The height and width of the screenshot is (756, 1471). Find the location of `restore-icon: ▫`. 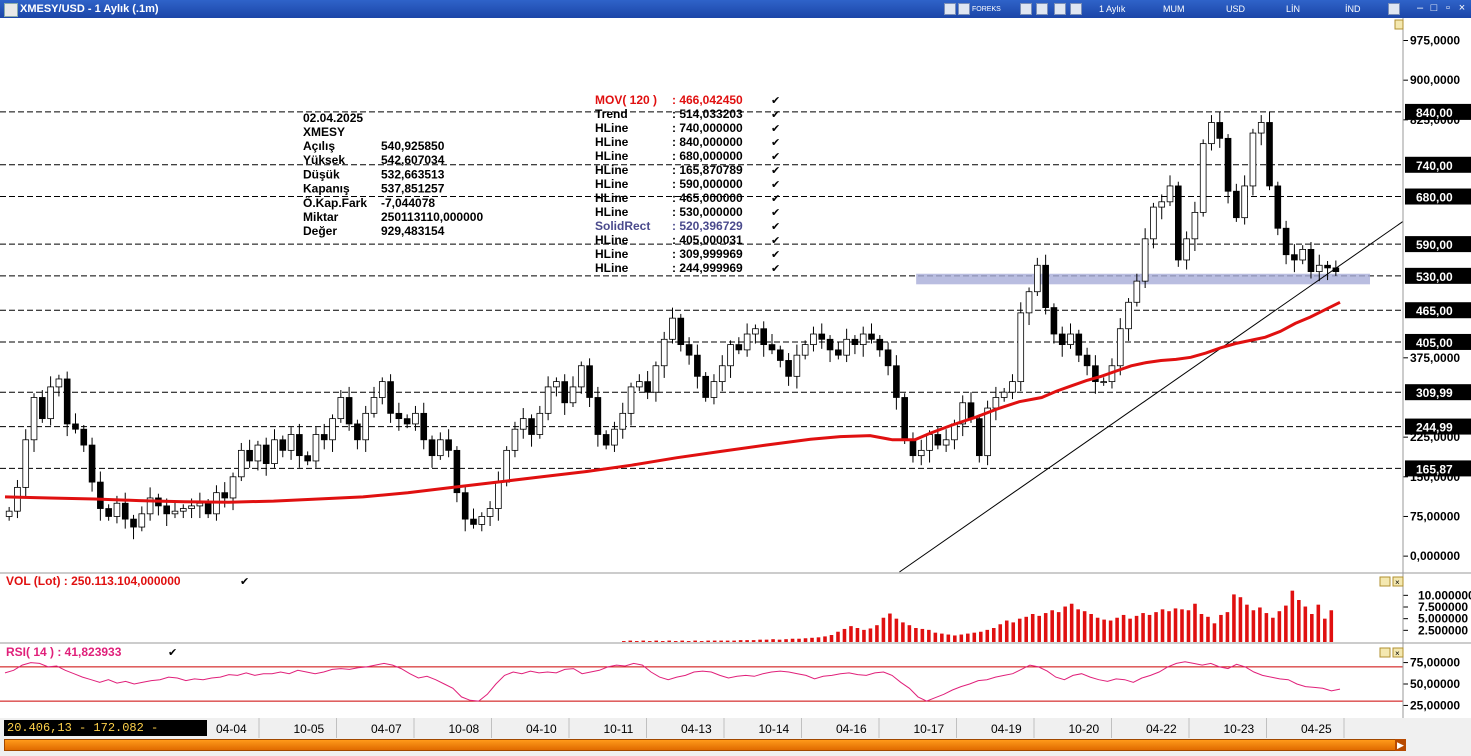

restore-icon: ▫ is located at coordinates (1448, 8).